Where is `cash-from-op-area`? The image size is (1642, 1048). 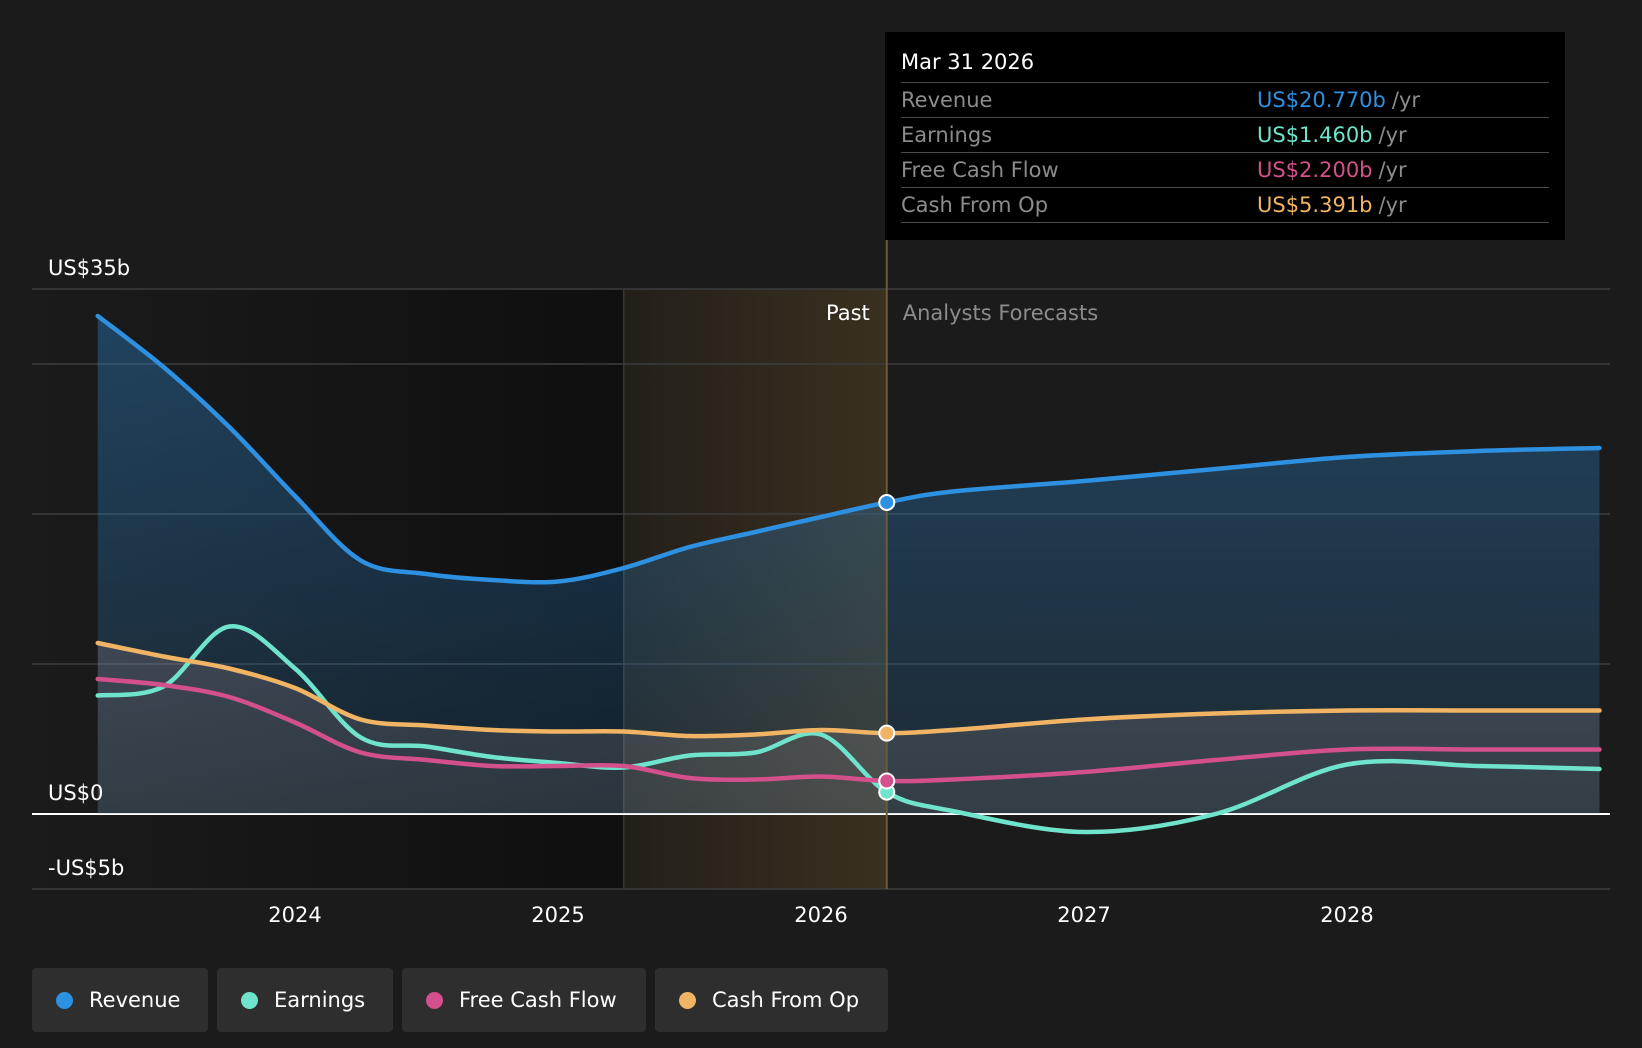
cash-from-op-area is located at coordinates (848, 728).